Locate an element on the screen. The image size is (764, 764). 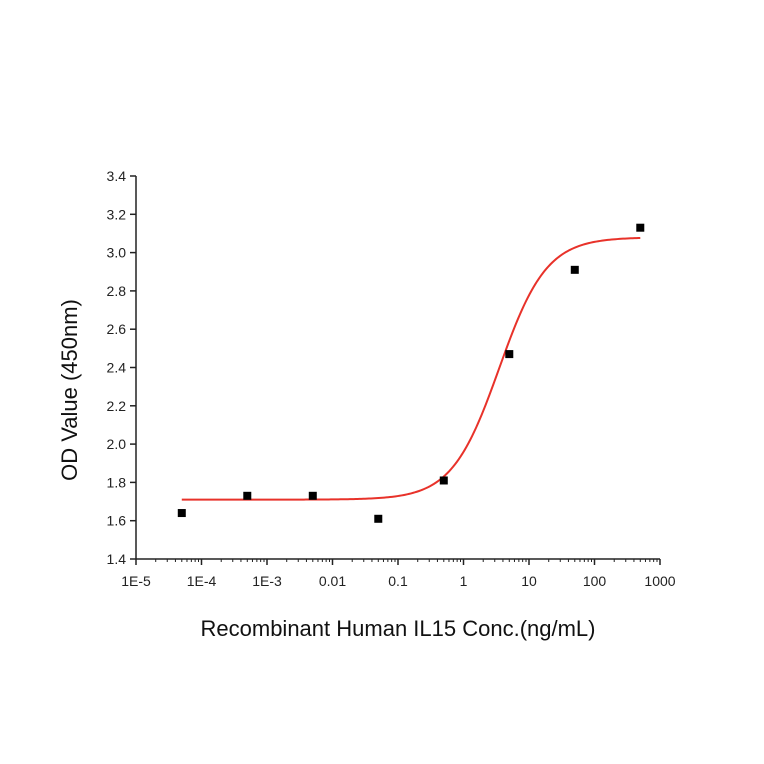
x-tick-label: 1E-3 is located at coordinates (267, 581).